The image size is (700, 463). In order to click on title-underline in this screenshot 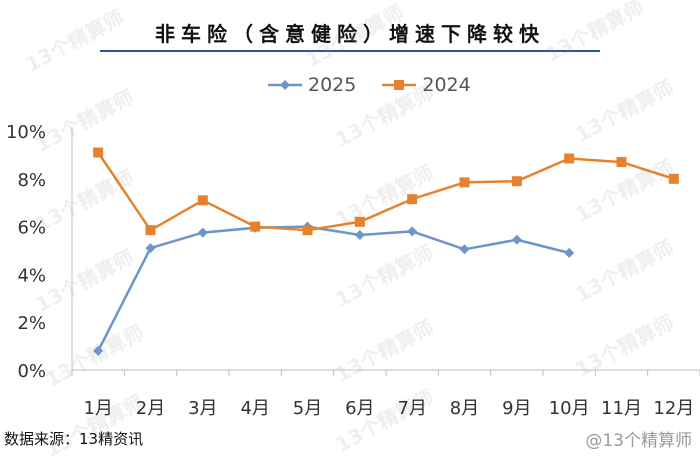, I will do `click(350, 51)`.